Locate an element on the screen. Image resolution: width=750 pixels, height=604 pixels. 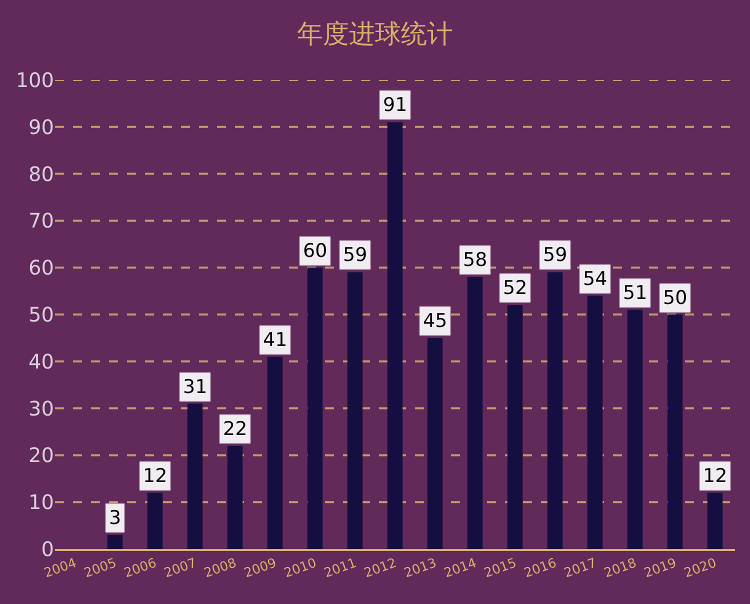
x-tick-label: 2009 is located at coordinates (260, 569).